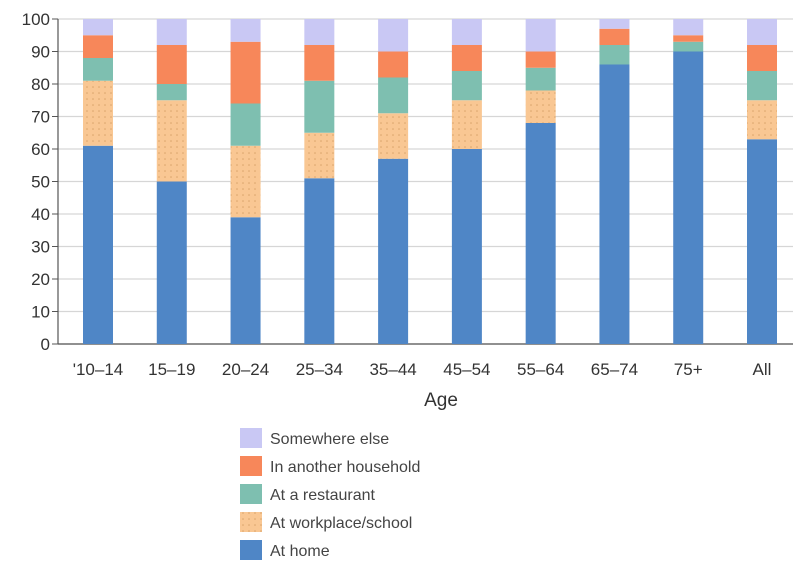  What do you see at coordinates (329, 439) in the screenshot?
I see `legend-label: Somewhere else` at bounding box center [329, 439].